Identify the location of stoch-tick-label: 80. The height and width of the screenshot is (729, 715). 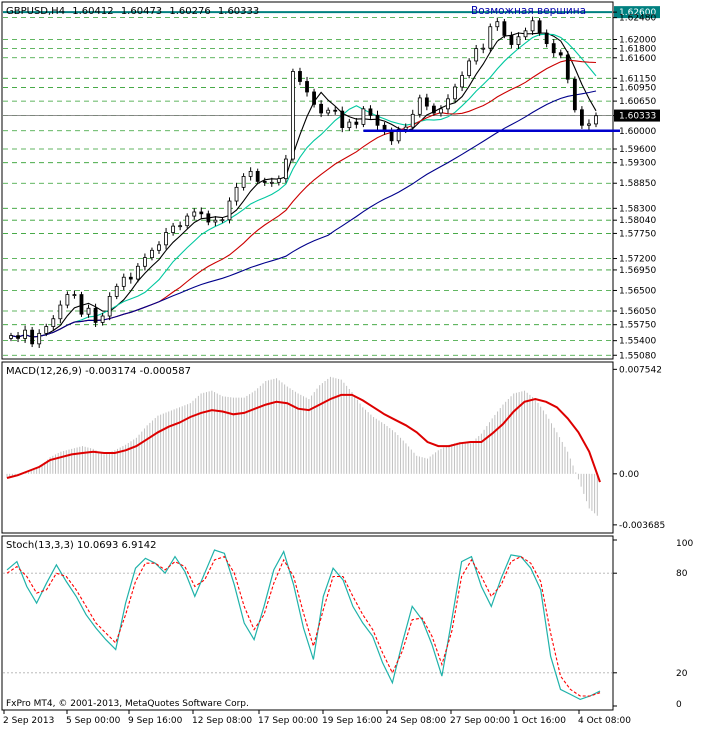
(682, 574).